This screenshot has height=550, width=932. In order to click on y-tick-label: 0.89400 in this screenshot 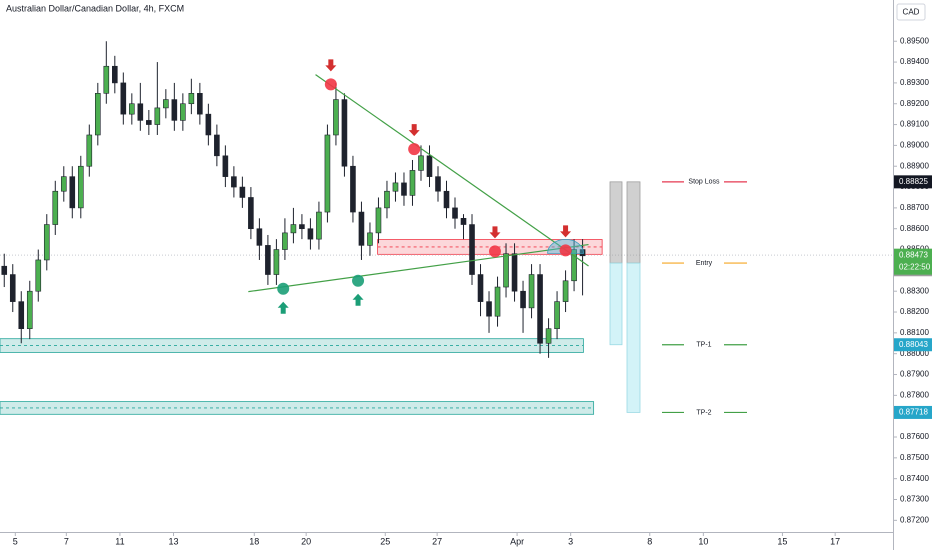, I will do `click(914, 61)`.